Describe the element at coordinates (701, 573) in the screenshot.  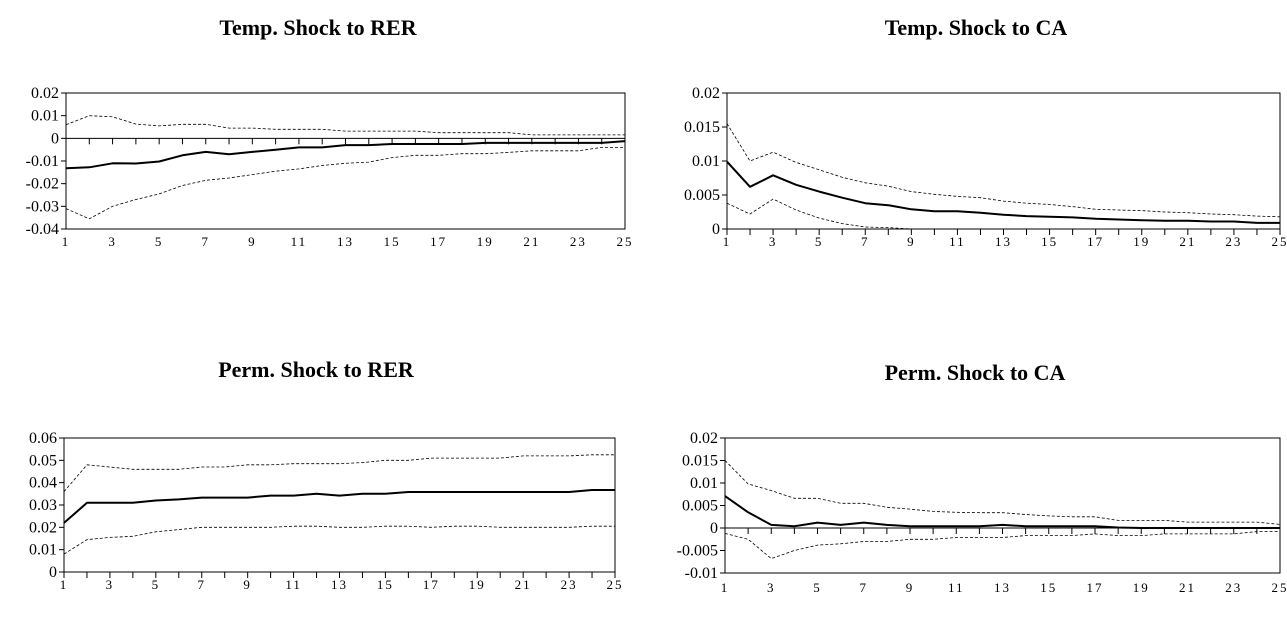
I see `y-tick-label: -0.01` at that location.